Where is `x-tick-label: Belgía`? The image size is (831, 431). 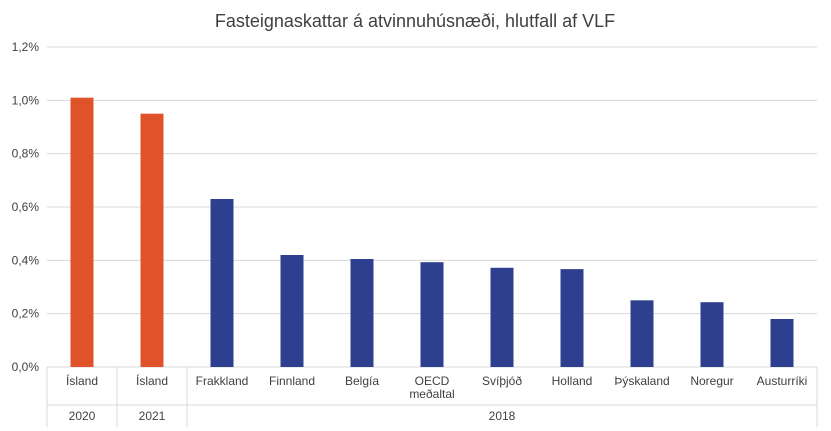
x-tick-label: Belgía is located at coordinates (362, 381).